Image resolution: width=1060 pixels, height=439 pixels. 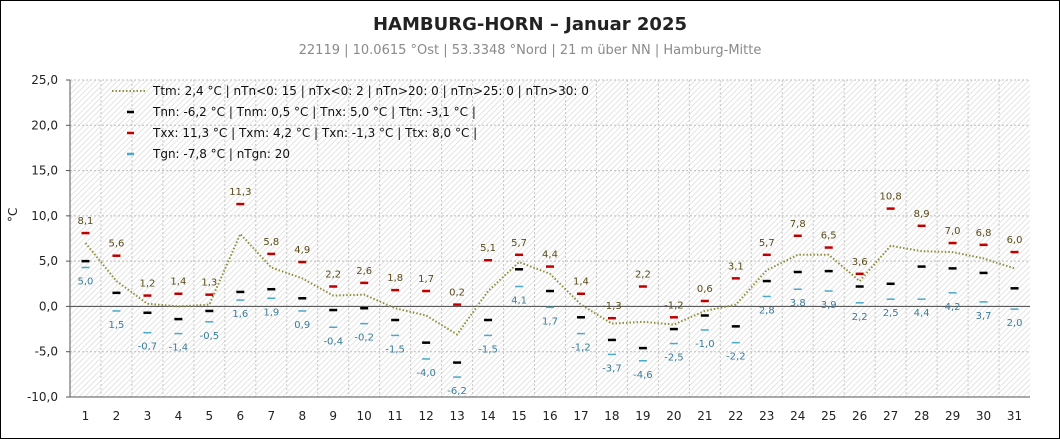 I want to click on x-tick-label: 8, so click(x=302, y=416).